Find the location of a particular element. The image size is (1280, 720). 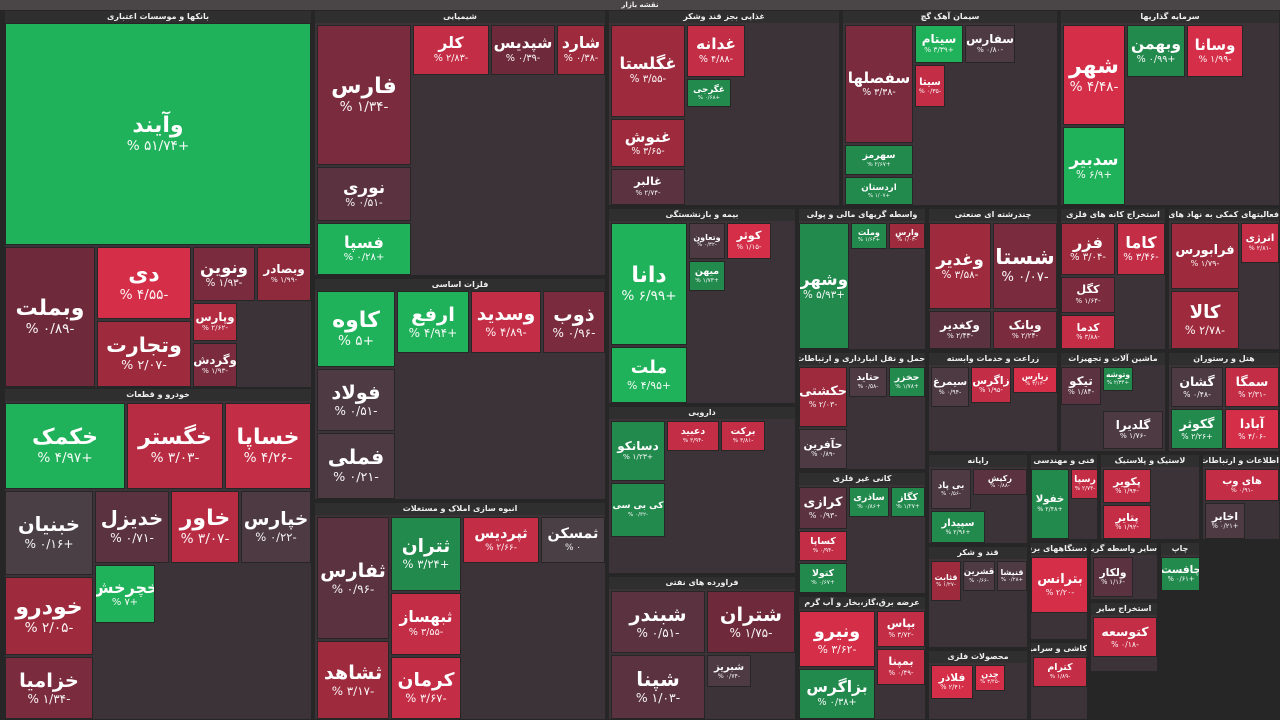

stock-tile: کگاز +۱/۲۷ % is located at coordinates (908, 502).